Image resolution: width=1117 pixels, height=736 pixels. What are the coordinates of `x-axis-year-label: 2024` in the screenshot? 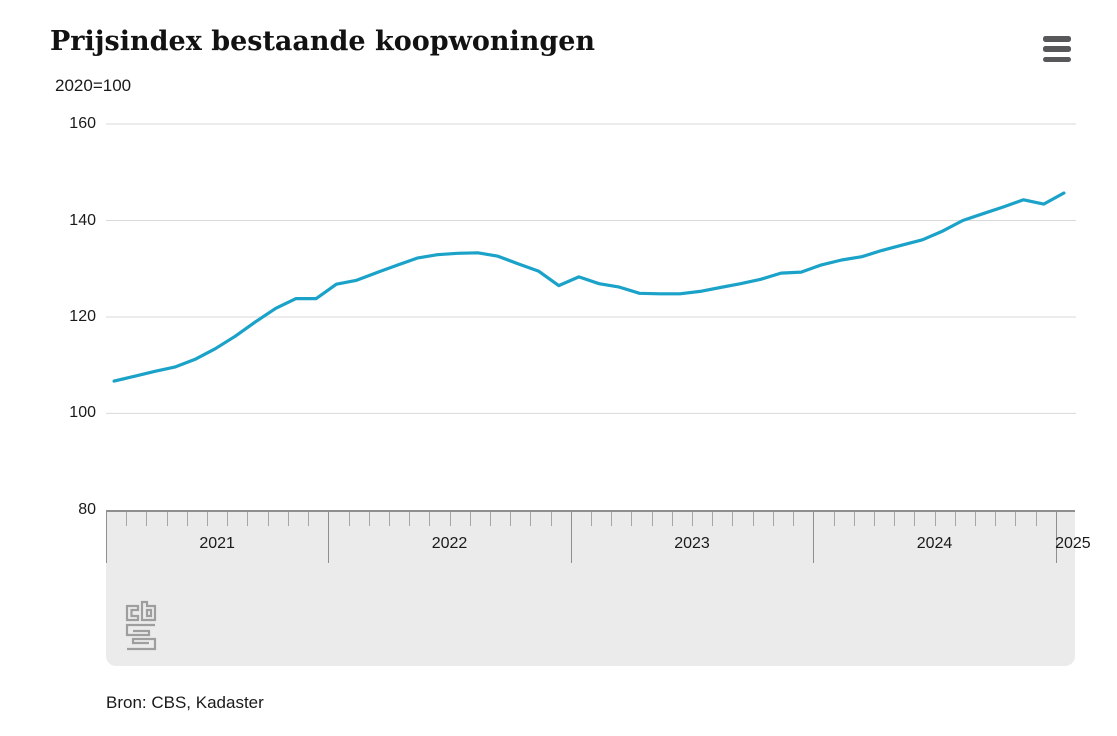 It's located at (934, 543).